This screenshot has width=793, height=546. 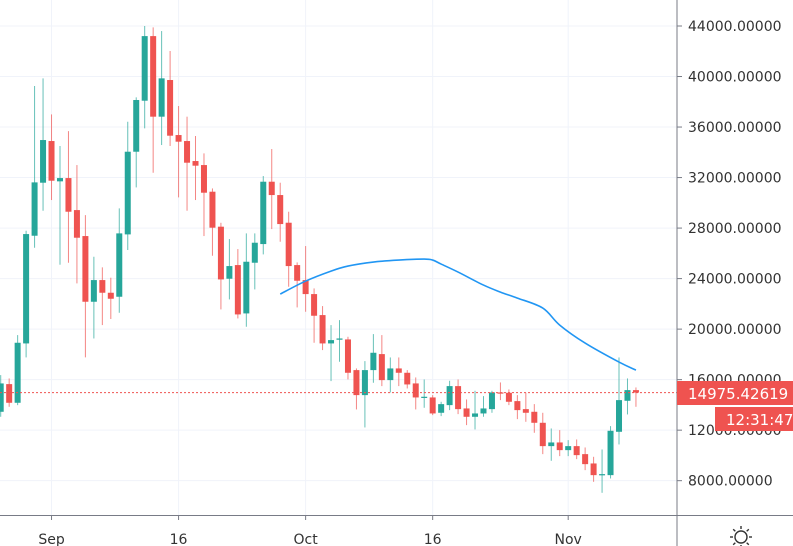 What do you see at coordinates (310, 530) in the screenshot?
I see `time-axis-labels: Sep 16 Oct 16 Nov` at bounding box center [310, 530].